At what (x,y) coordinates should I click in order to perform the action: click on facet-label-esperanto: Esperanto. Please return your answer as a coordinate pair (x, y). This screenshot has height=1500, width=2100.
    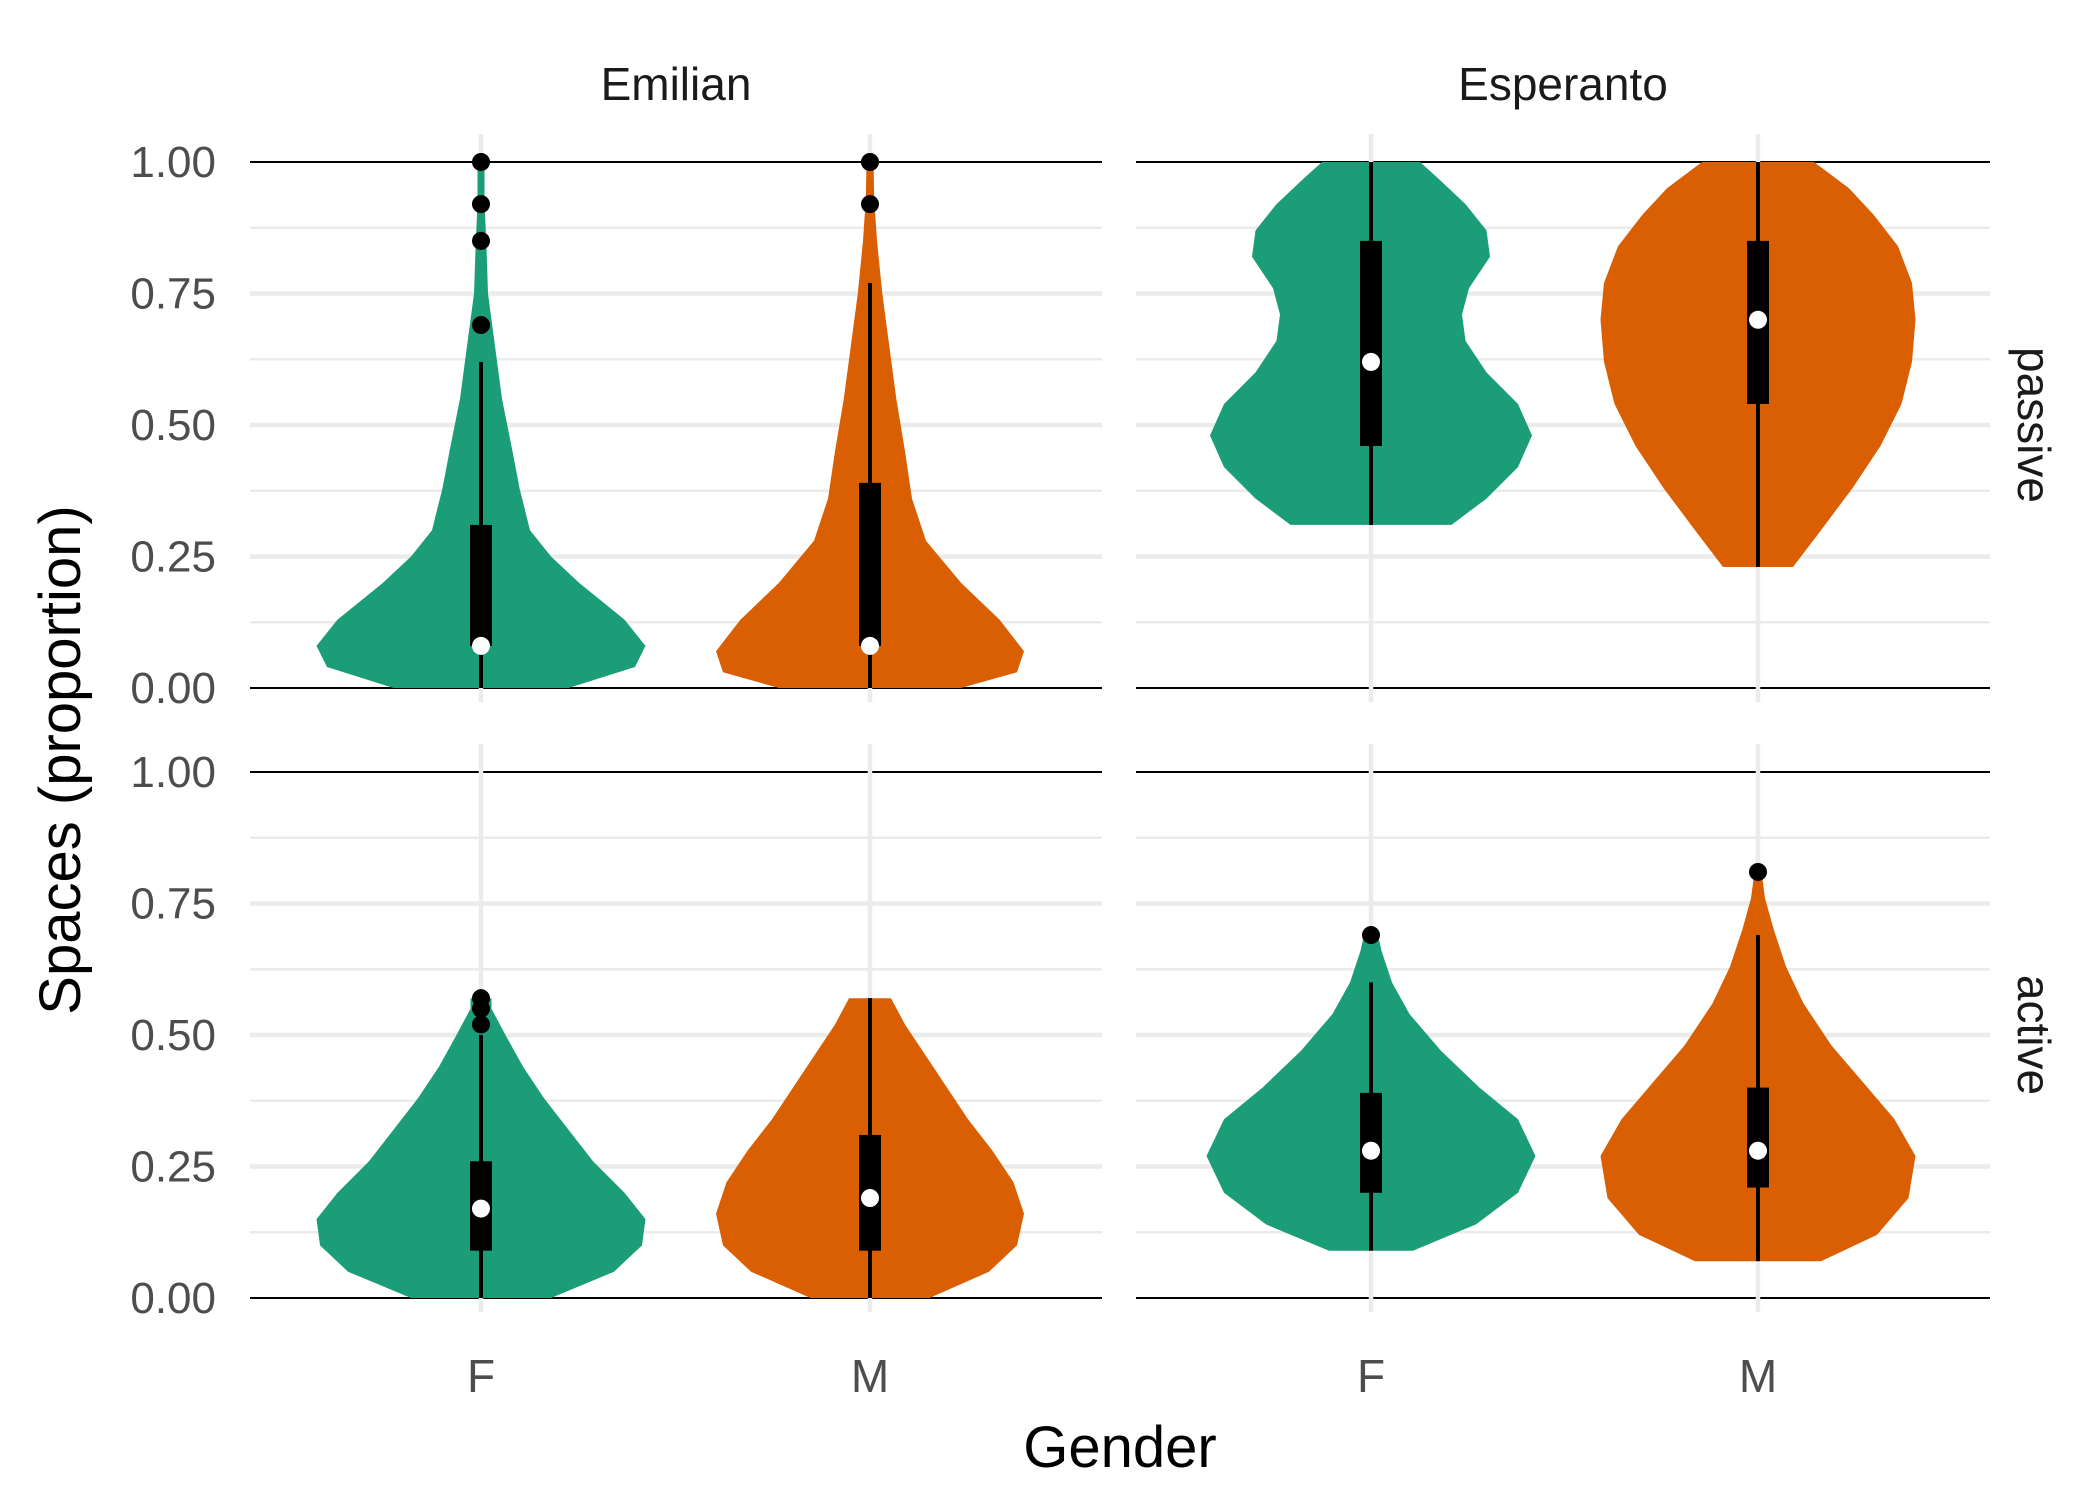
    Looking at the image, I should click on (1563, 84).